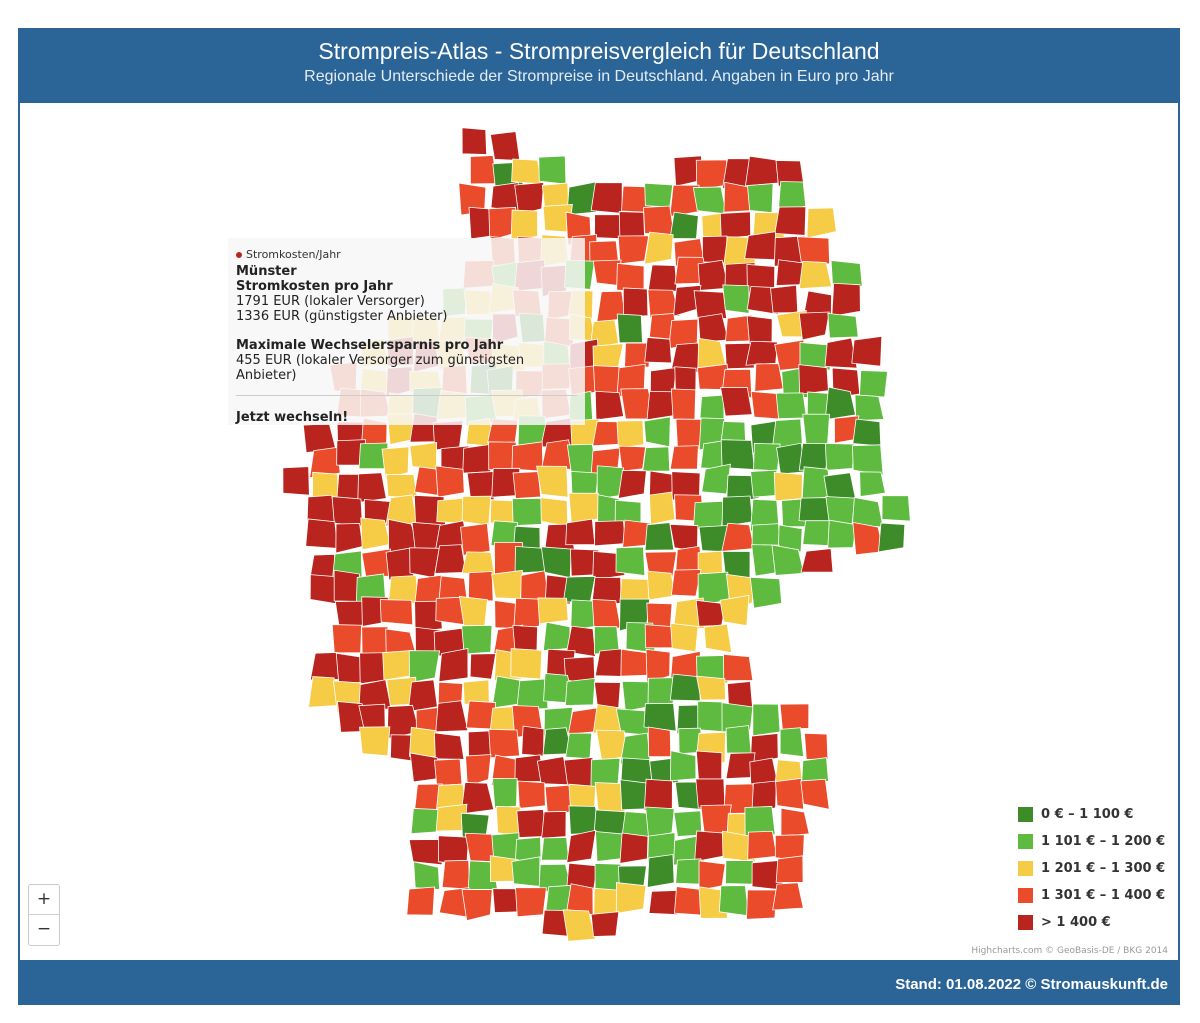  Describe the element at coordinates (44, 929) in the screenshot. I see `zoom-out-button: −` at that location.